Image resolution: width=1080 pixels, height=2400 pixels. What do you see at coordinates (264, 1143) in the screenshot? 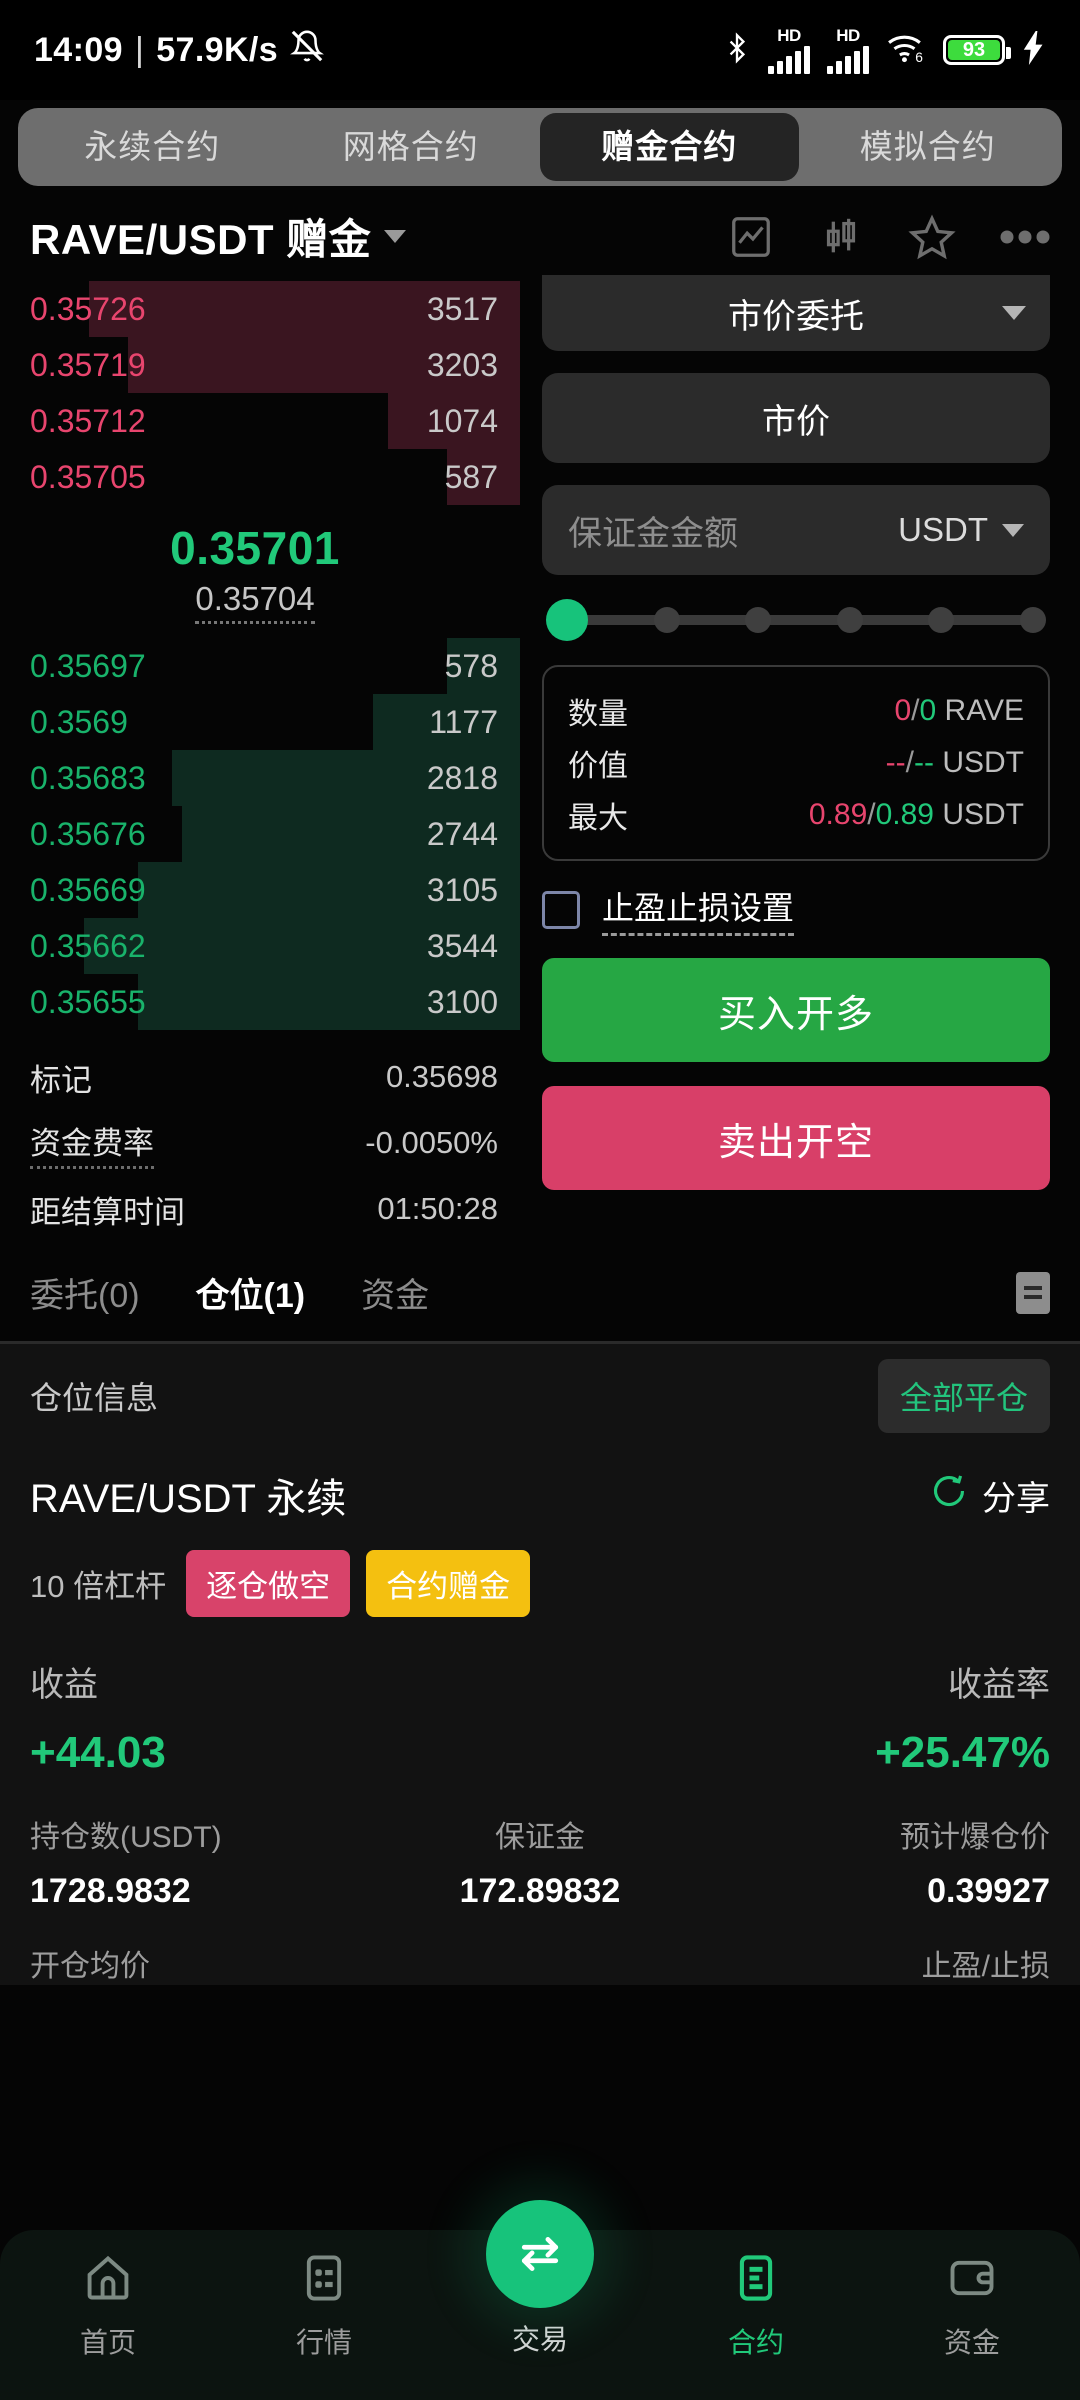
I see `info-row-funding-rate: 资金费率 -0.0050%` at bounding box center [264, 1143].